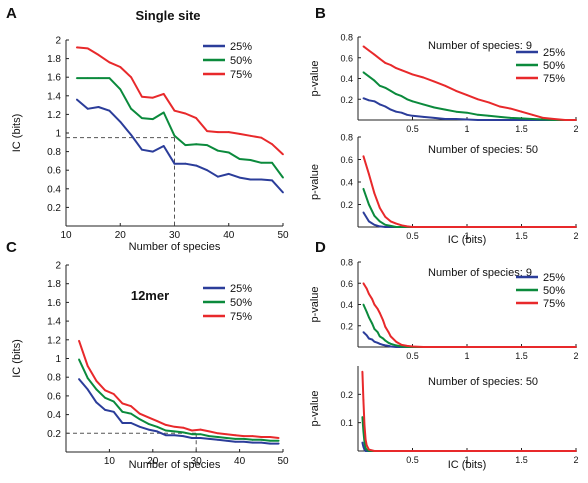 This screenshot has width=588, height=483. Describe the element at coordinates (554, 53) in the screenshot. I see `legend-label: 25%` at that location.